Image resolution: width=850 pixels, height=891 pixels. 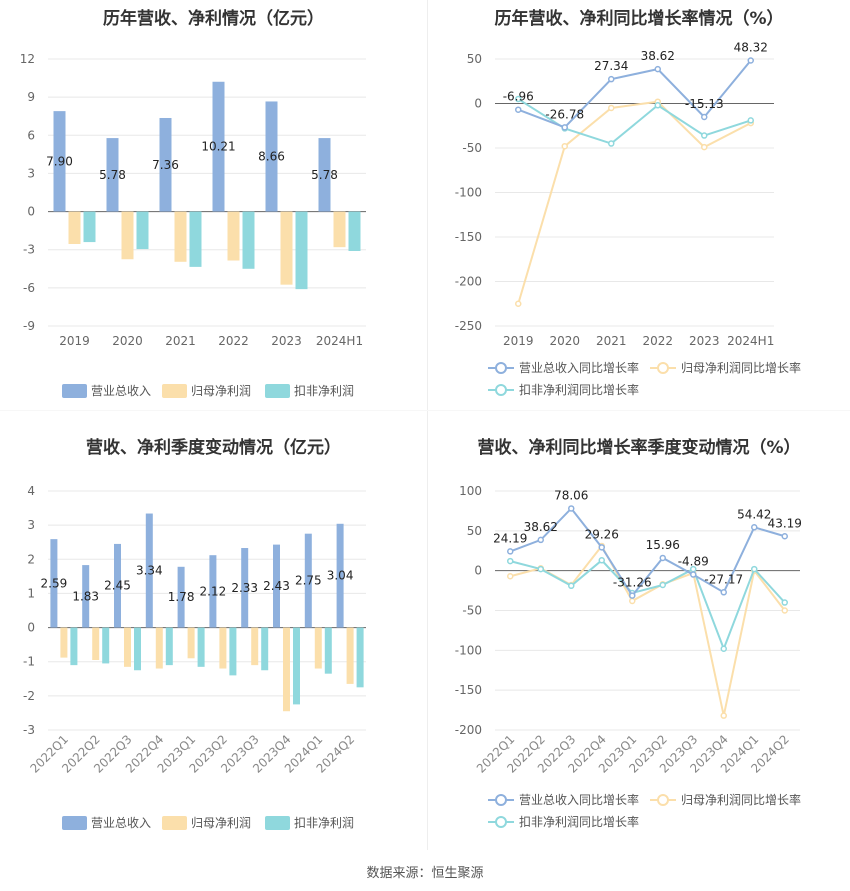 What do you see at coordinates (750, 341) in the screenshot?
I see `x-tick-label: 2024H1` at bounding box center [750, 341].